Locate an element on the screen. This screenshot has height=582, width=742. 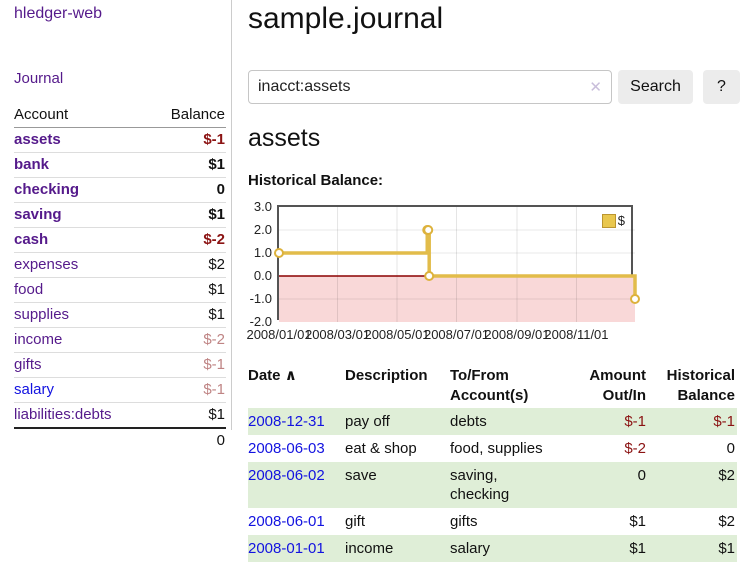
account-row: income $-2 is located at coordinates (120, 340).